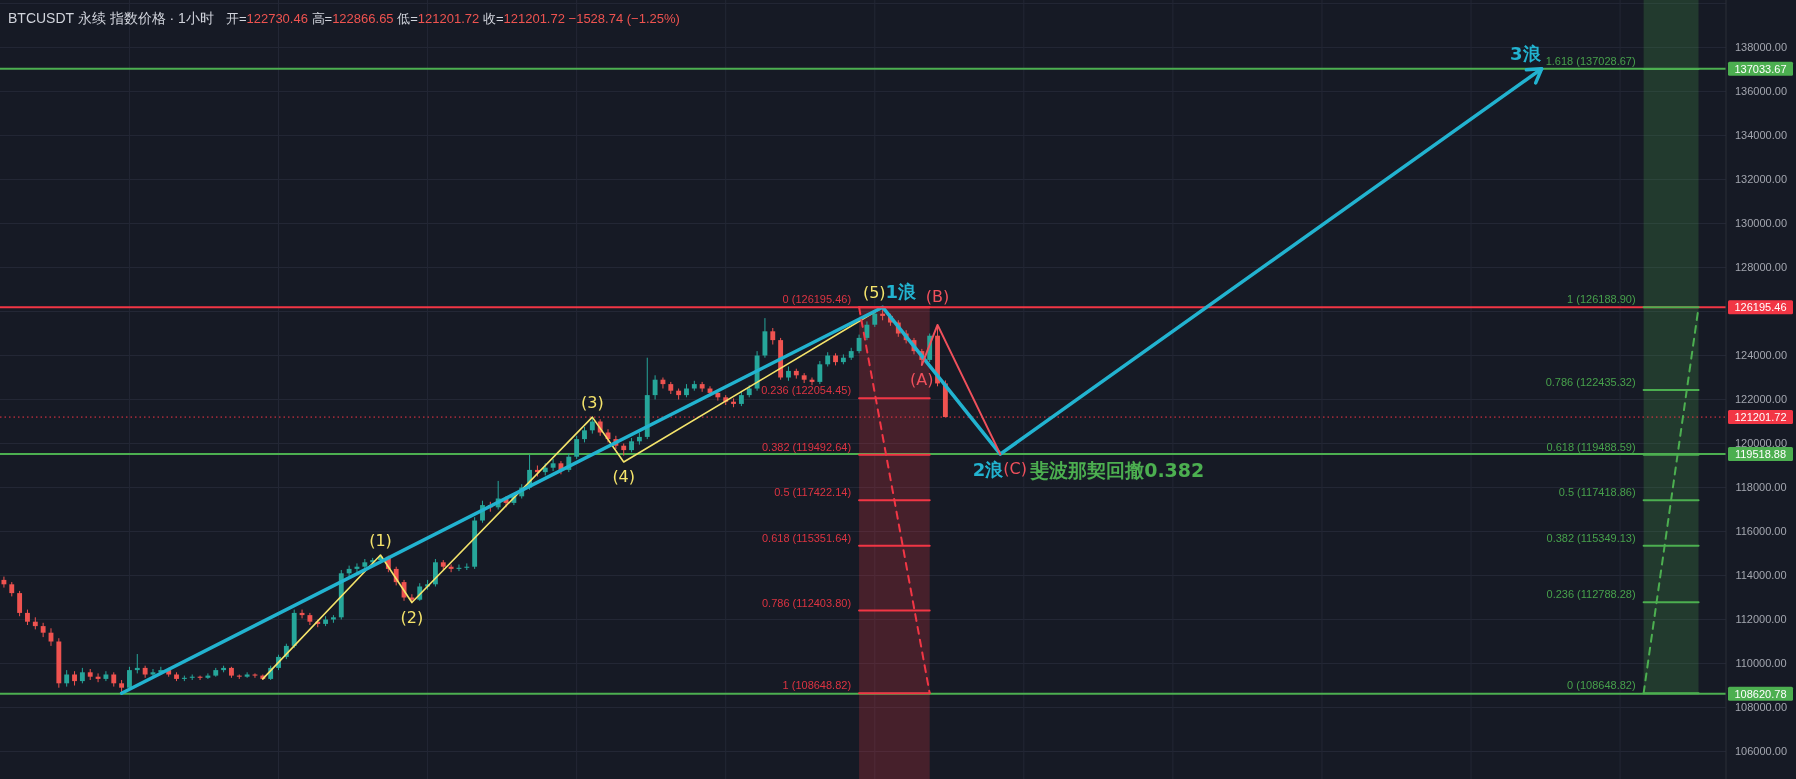  I want to click on y-tick-label: 120000.00, so click(1761, 443).